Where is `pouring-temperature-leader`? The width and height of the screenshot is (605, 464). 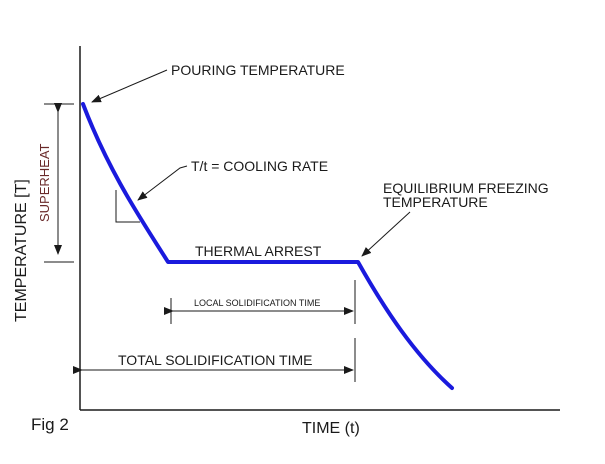 pouring-temperature-leader is located at coordinates (129, 86).